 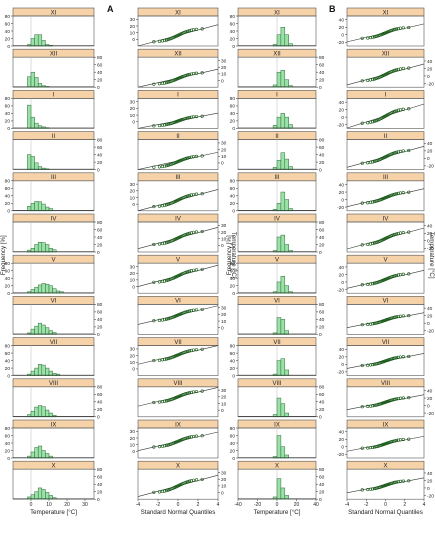 I want to click on panel-strip-label: IX, so click(x=54, y=425).